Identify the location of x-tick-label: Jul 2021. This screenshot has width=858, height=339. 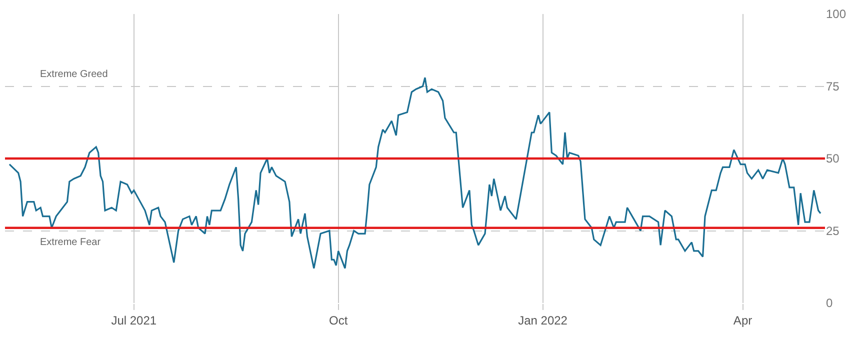
(134, 320).